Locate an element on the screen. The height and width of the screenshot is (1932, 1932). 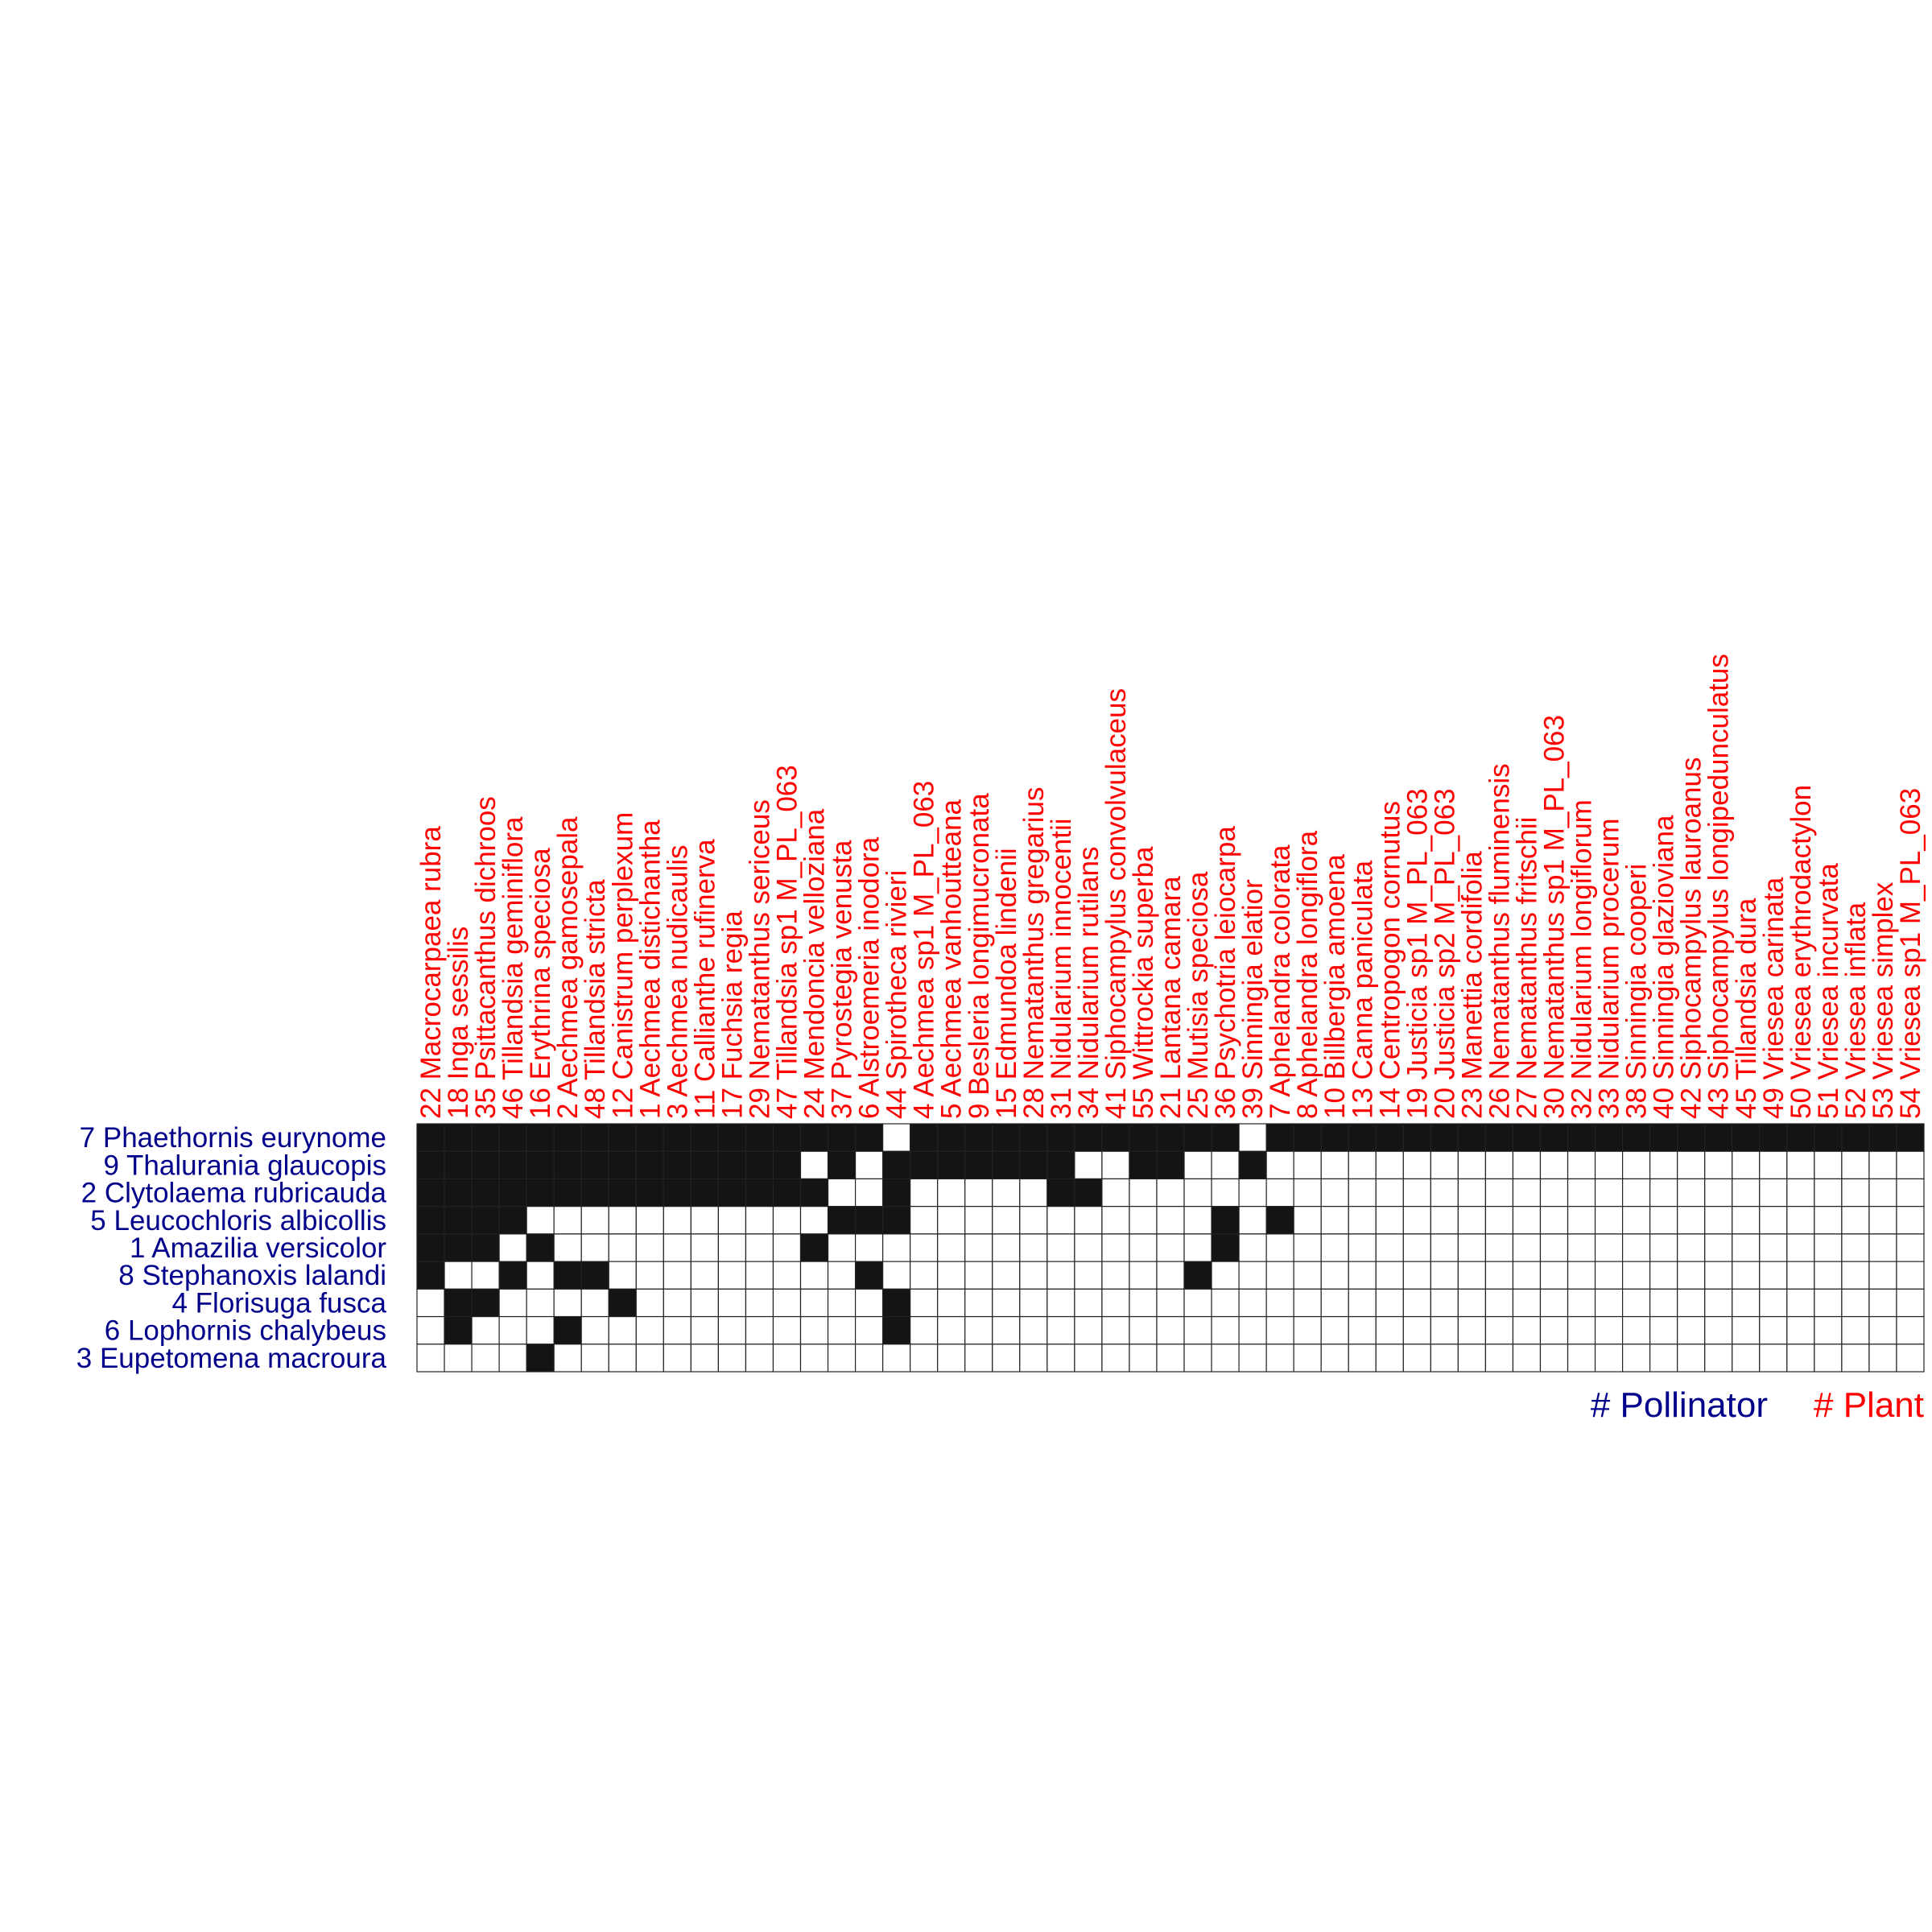
plant-label: 43 Siphocampylus longipedunculatus is located at coordinates (1719, 886).